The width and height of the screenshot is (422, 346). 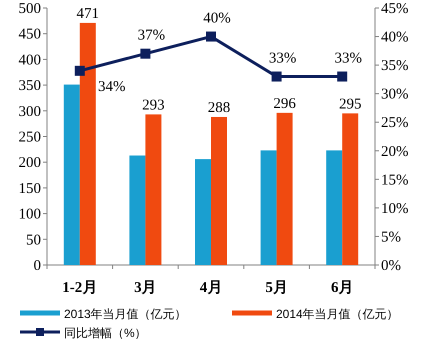 I want to click on y2-tick-label: 10%, so click(x=394, y=208).